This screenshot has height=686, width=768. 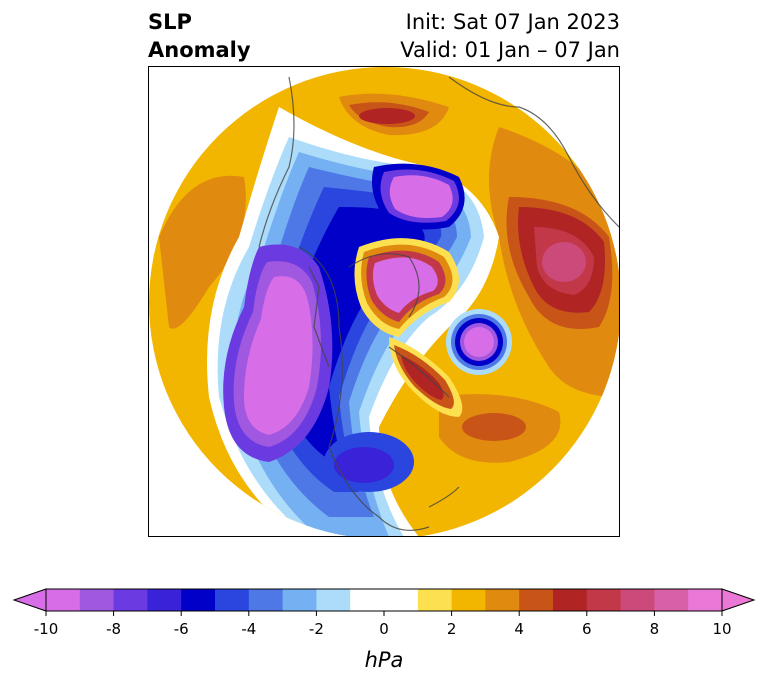 I want to click on colorbar-tick-label: -2, so click(x=316, y=629).